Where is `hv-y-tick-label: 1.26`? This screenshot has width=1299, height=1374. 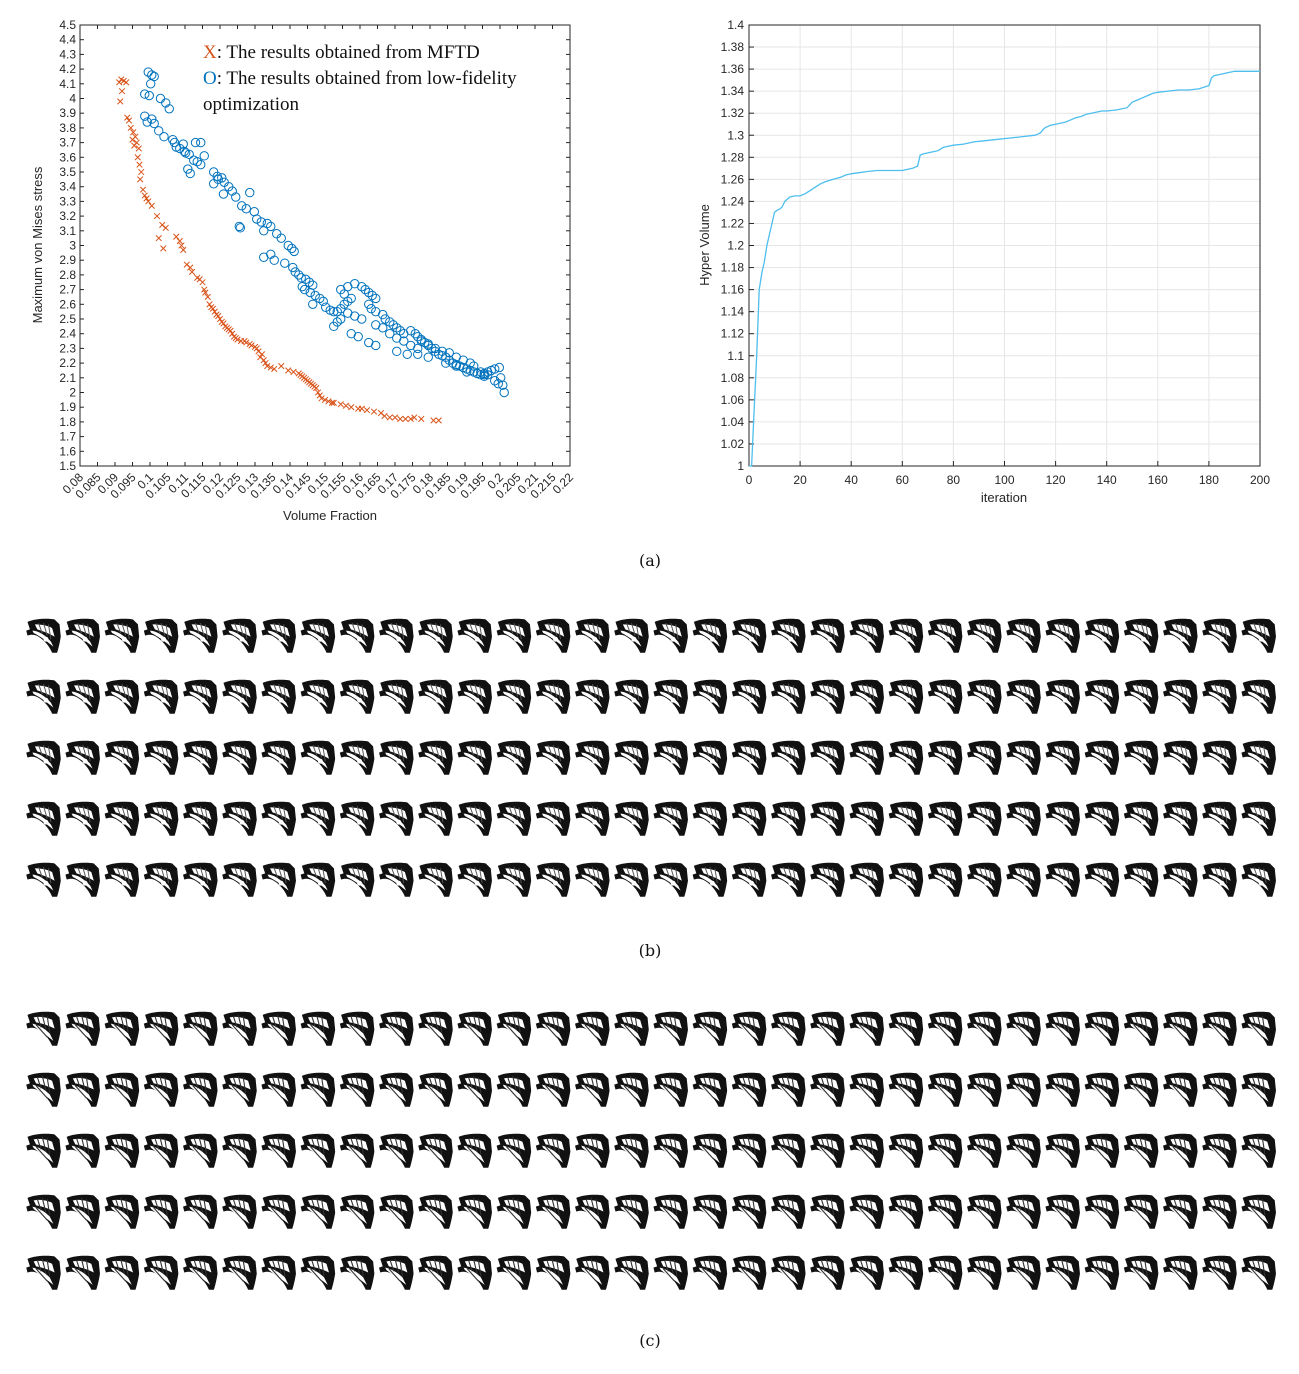
hv-y-tick-label: 1.26 is located at coordinates (733, 179).